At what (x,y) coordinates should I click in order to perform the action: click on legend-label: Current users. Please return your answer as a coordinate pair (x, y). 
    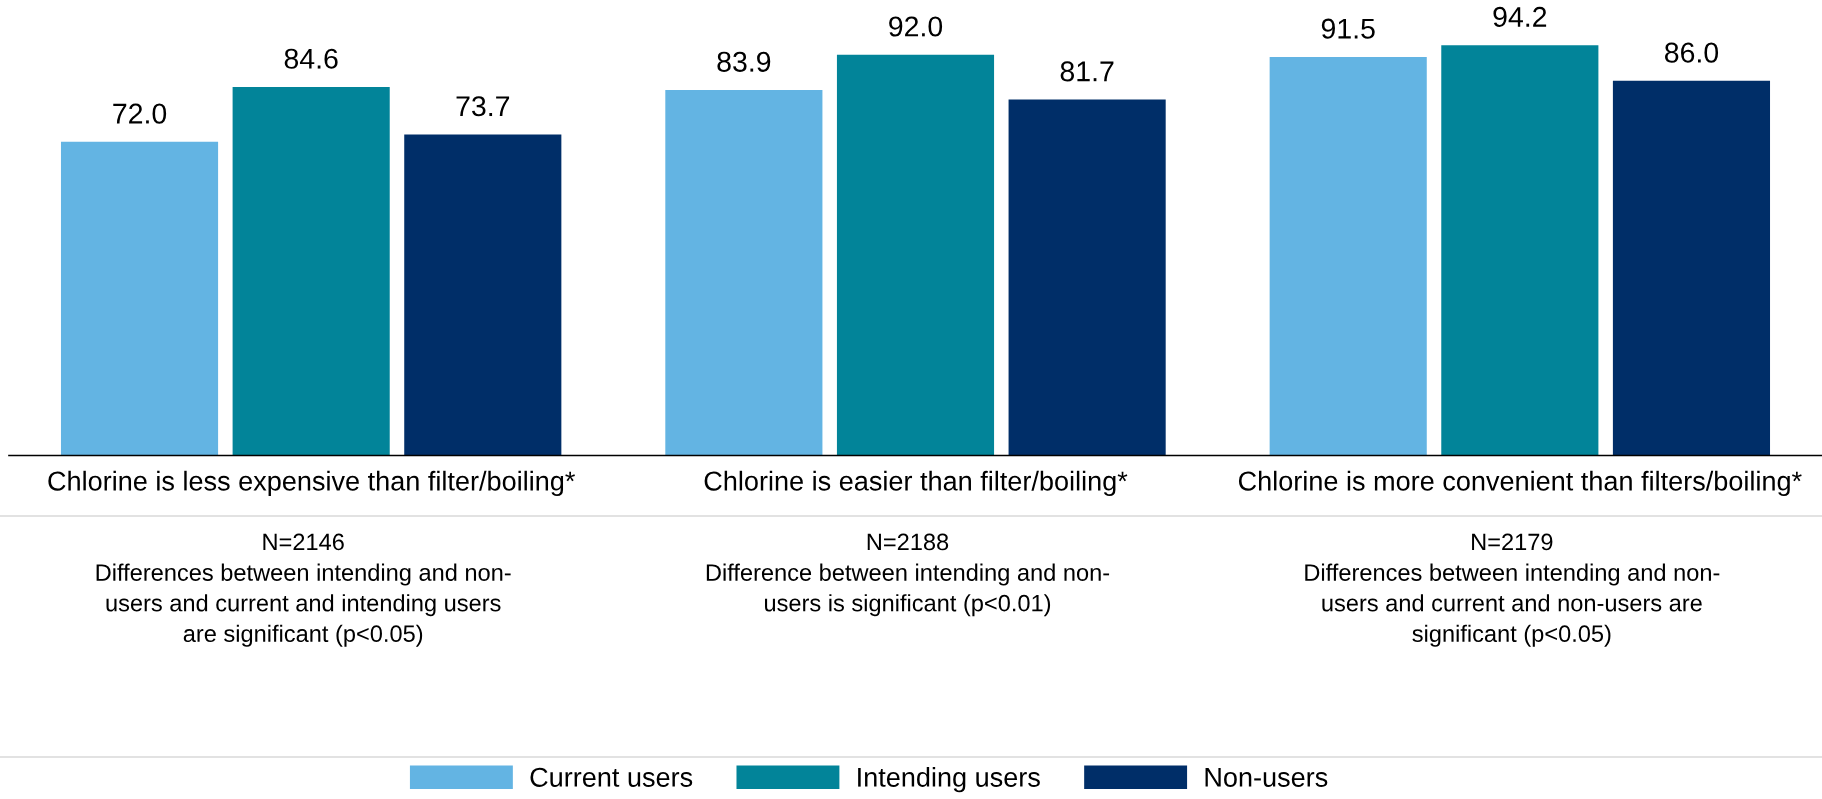
    Looking at the image, I should click on (611, 777).